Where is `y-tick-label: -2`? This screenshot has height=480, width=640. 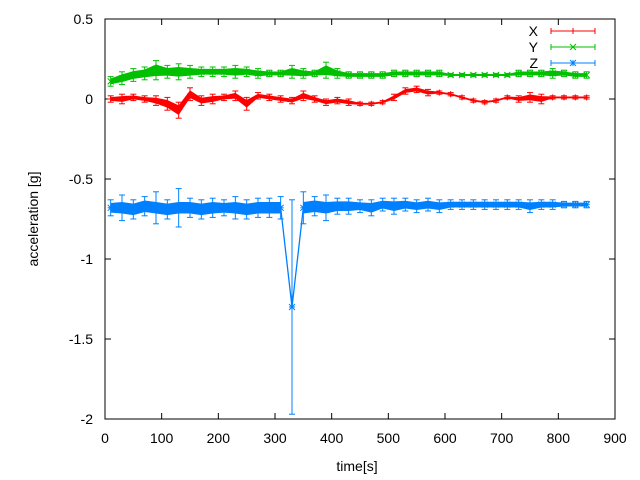
y-tick-label: -2 is located at coordinates (87, 419).